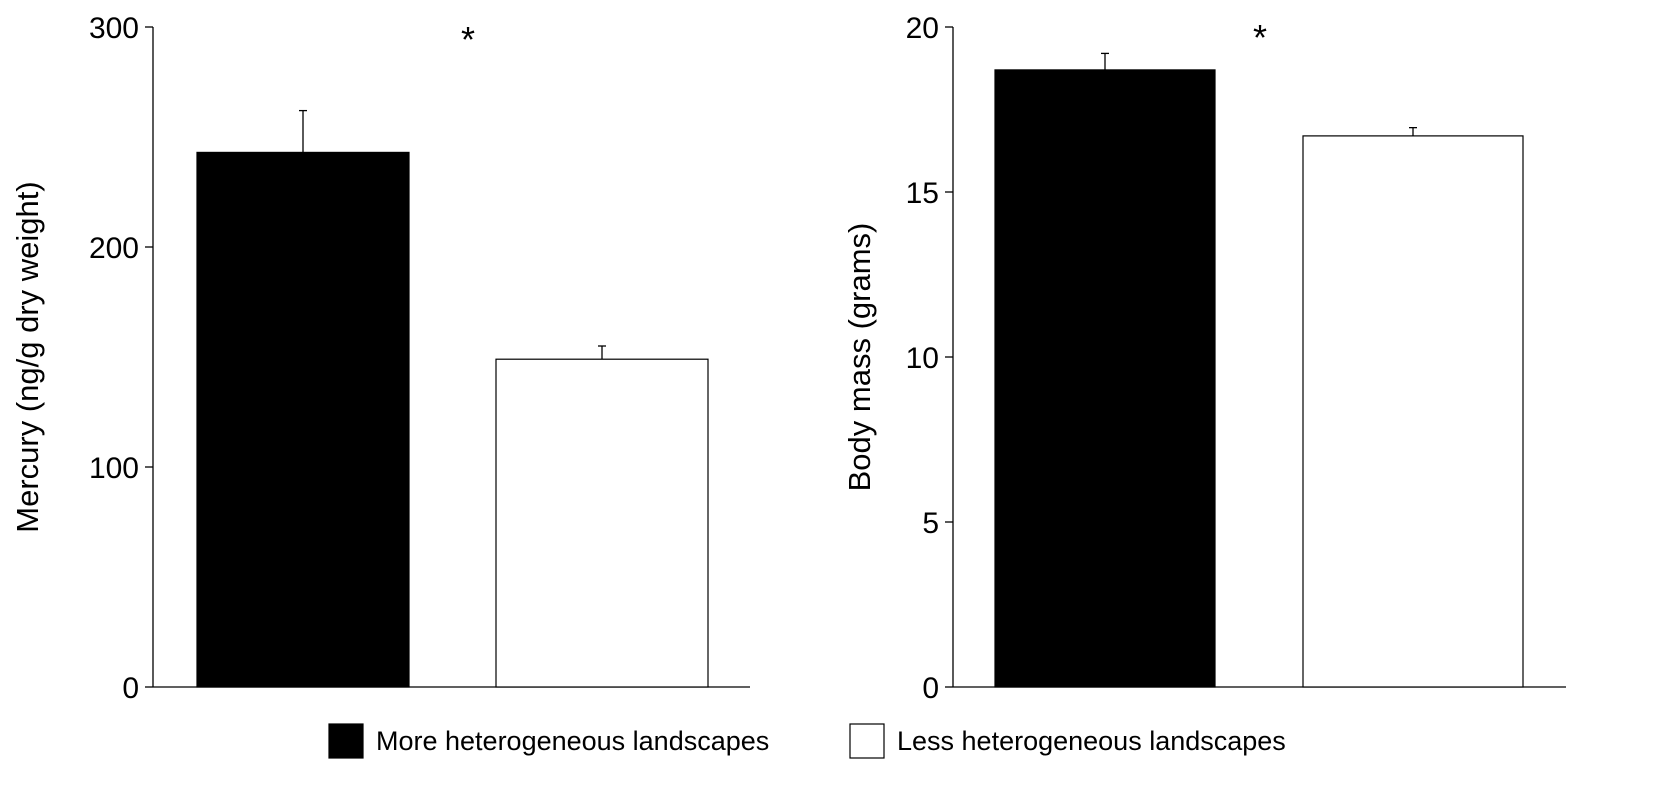 This screenshot has width=1658, height=806. What do you see at coordinates (114, 28) in the screenshot?
I see `y-tick-label: 300` at bounding box center [114, 28].